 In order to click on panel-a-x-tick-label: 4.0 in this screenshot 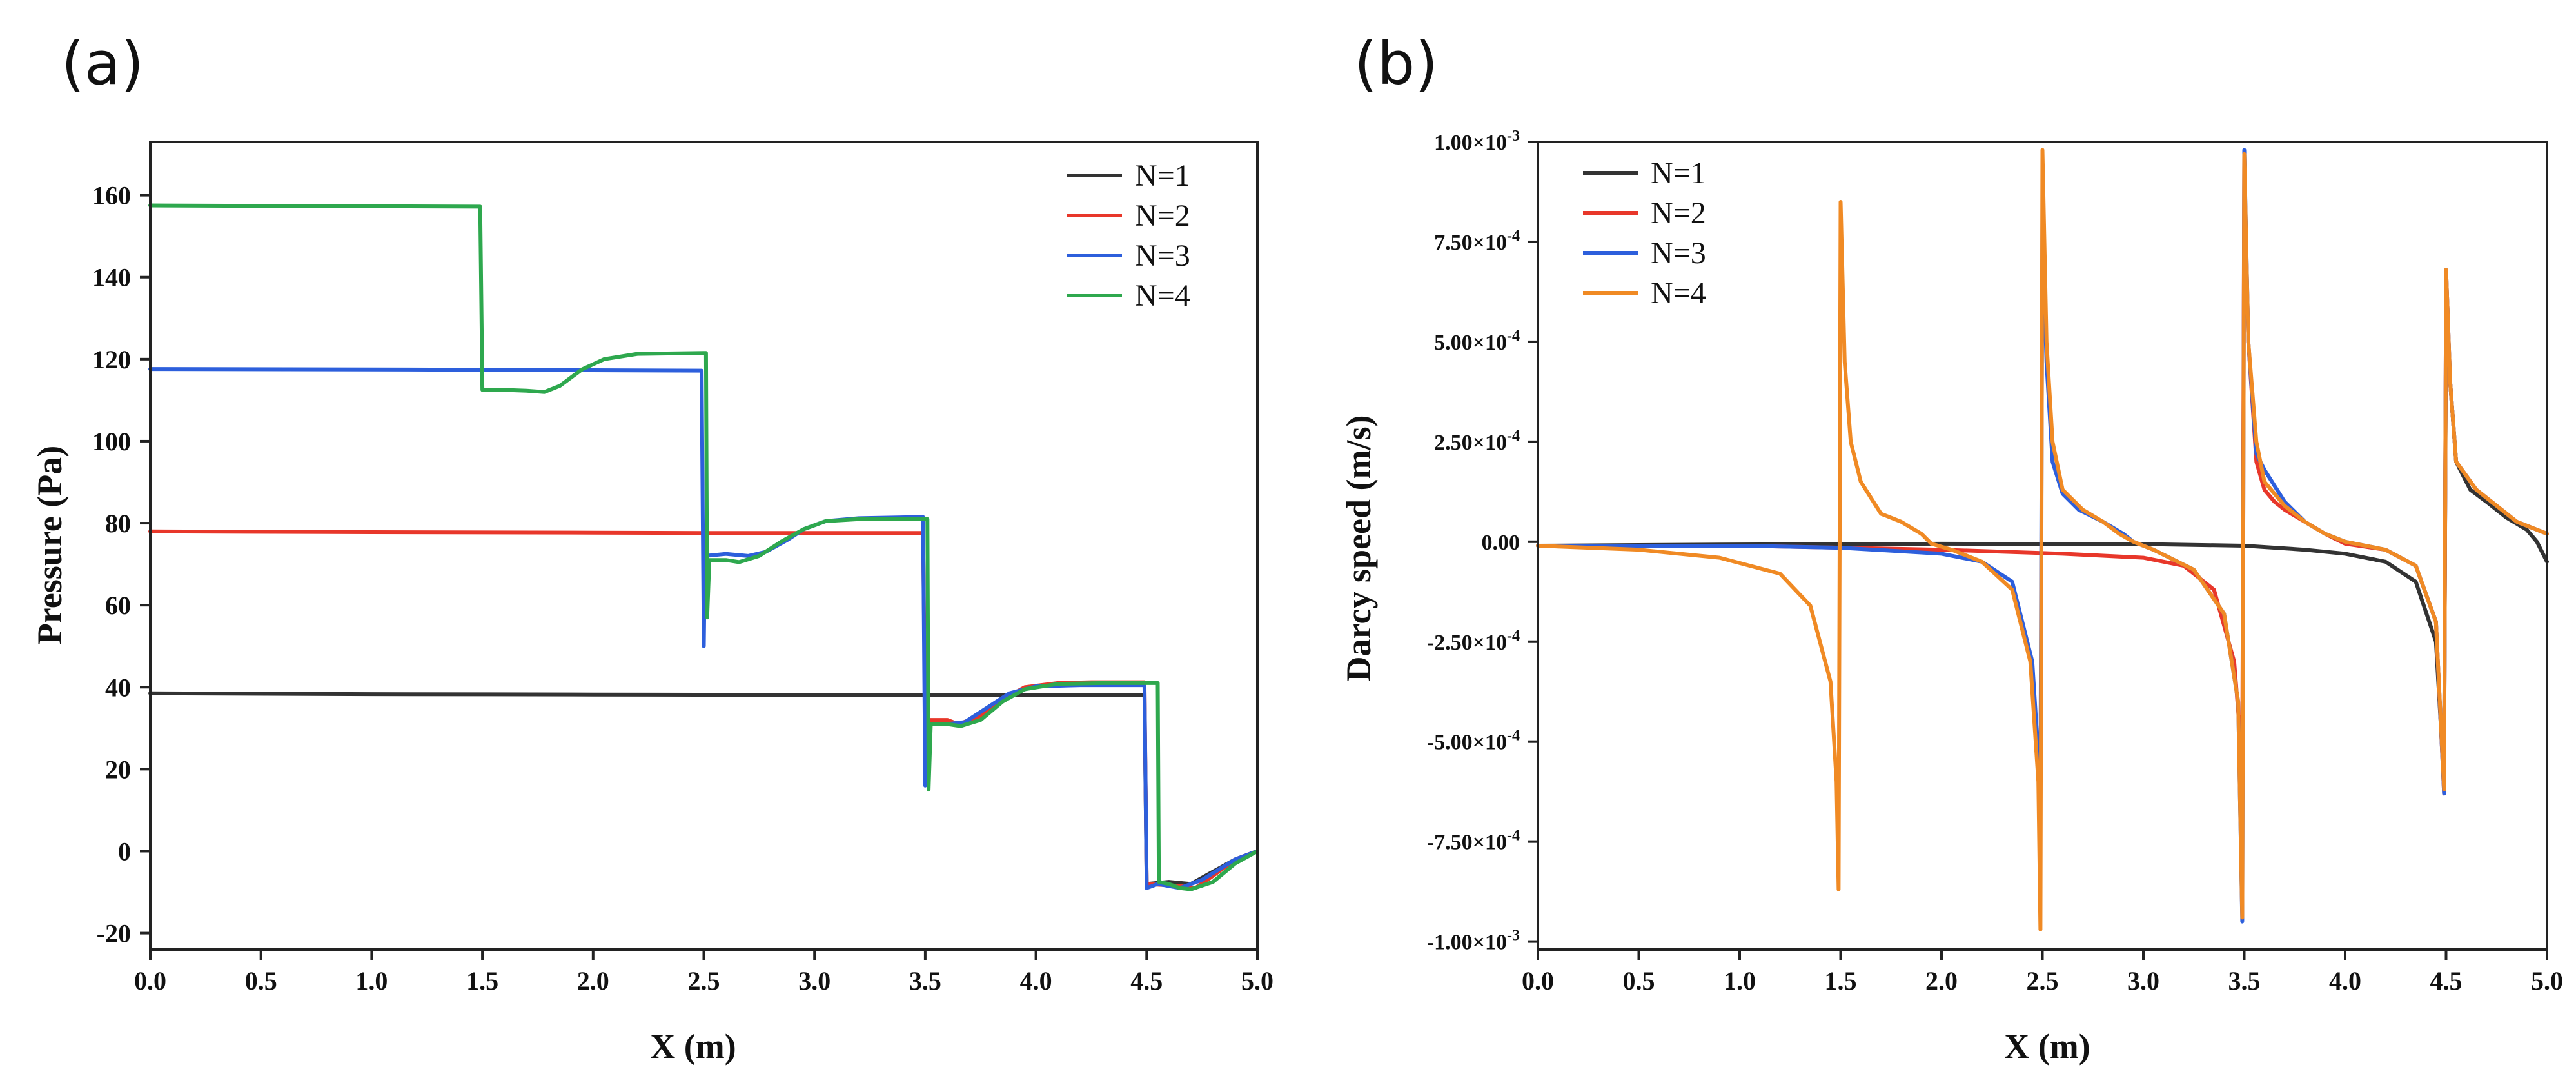, I will do `click(1036, 980)`.